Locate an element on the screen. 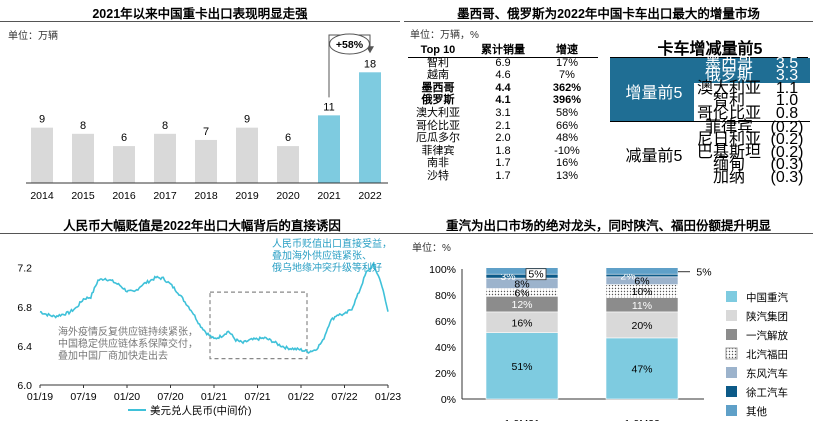  y-tick-label: 100% is located at coordinates (442, 270).